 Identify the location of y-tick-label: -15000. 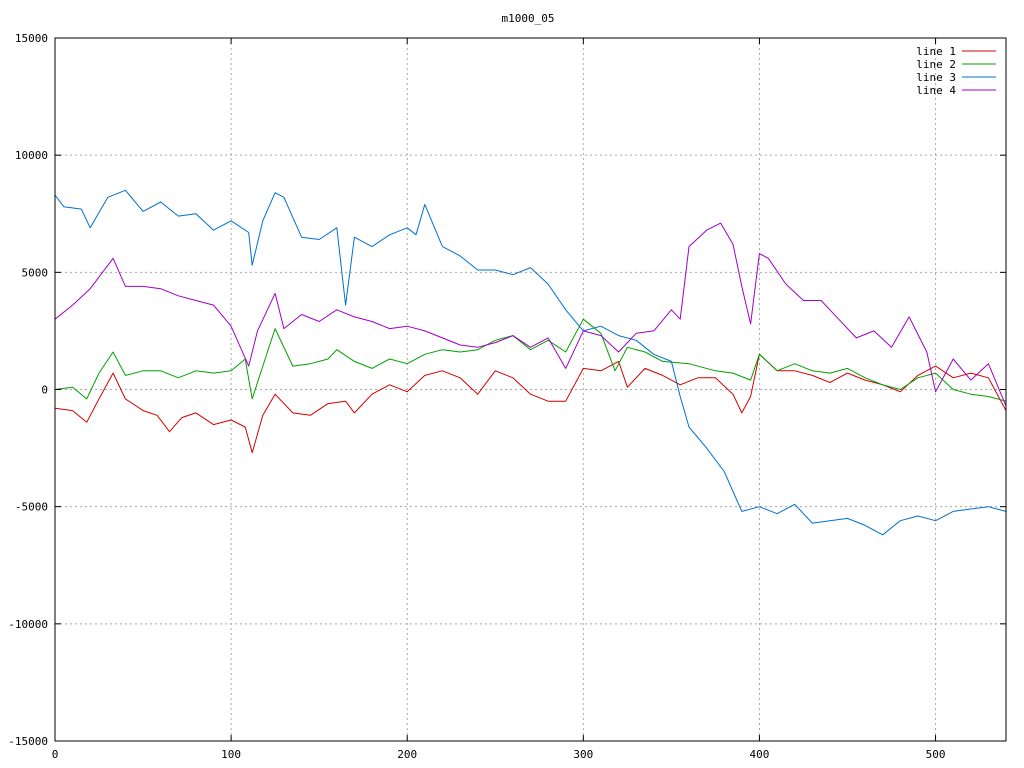
(28, 741).